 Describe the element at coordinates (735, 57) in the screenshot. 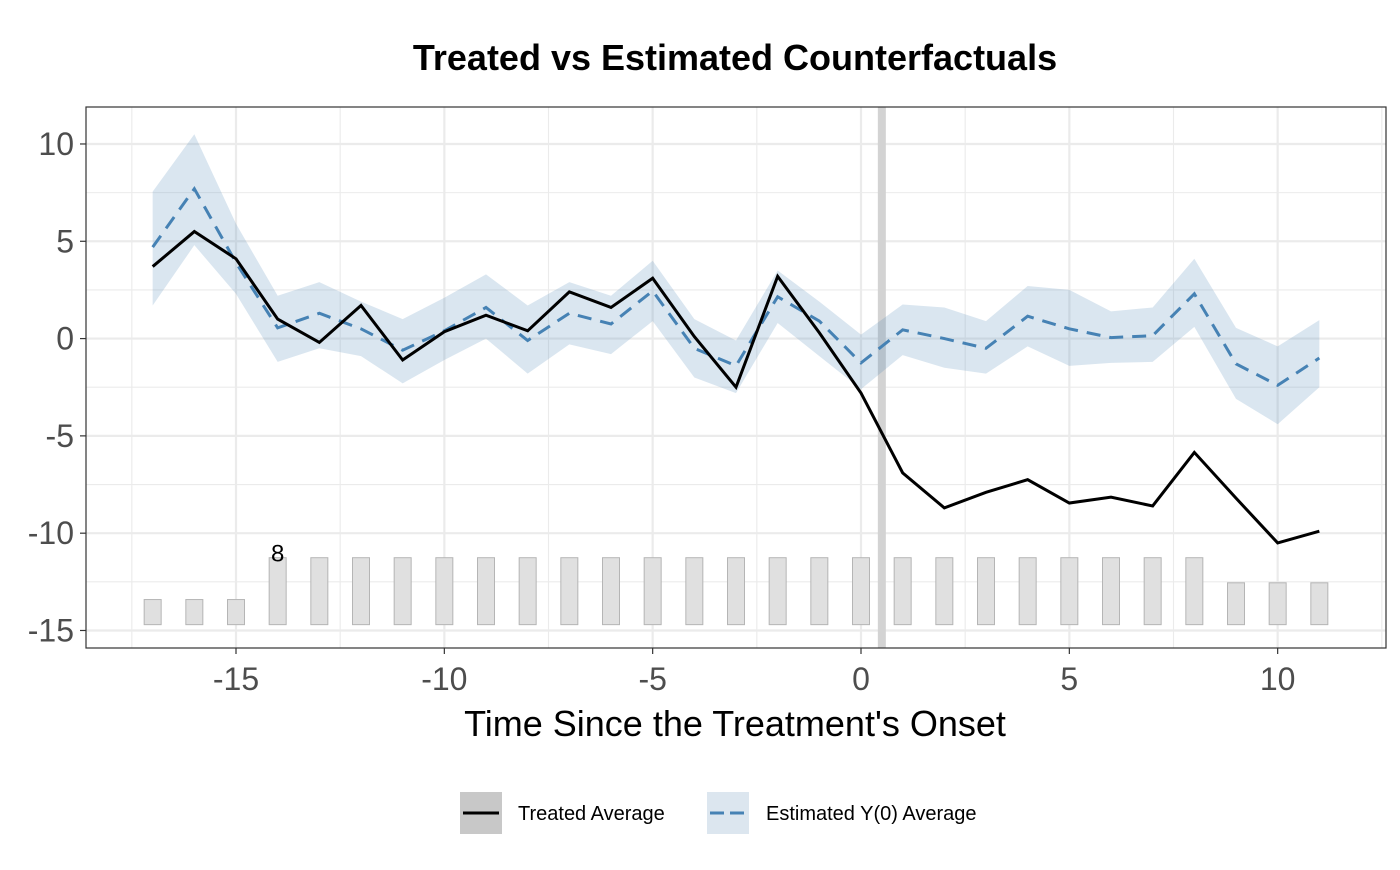

I see `chart-title: Treated vs Estimated Counterfactuals` at that location.